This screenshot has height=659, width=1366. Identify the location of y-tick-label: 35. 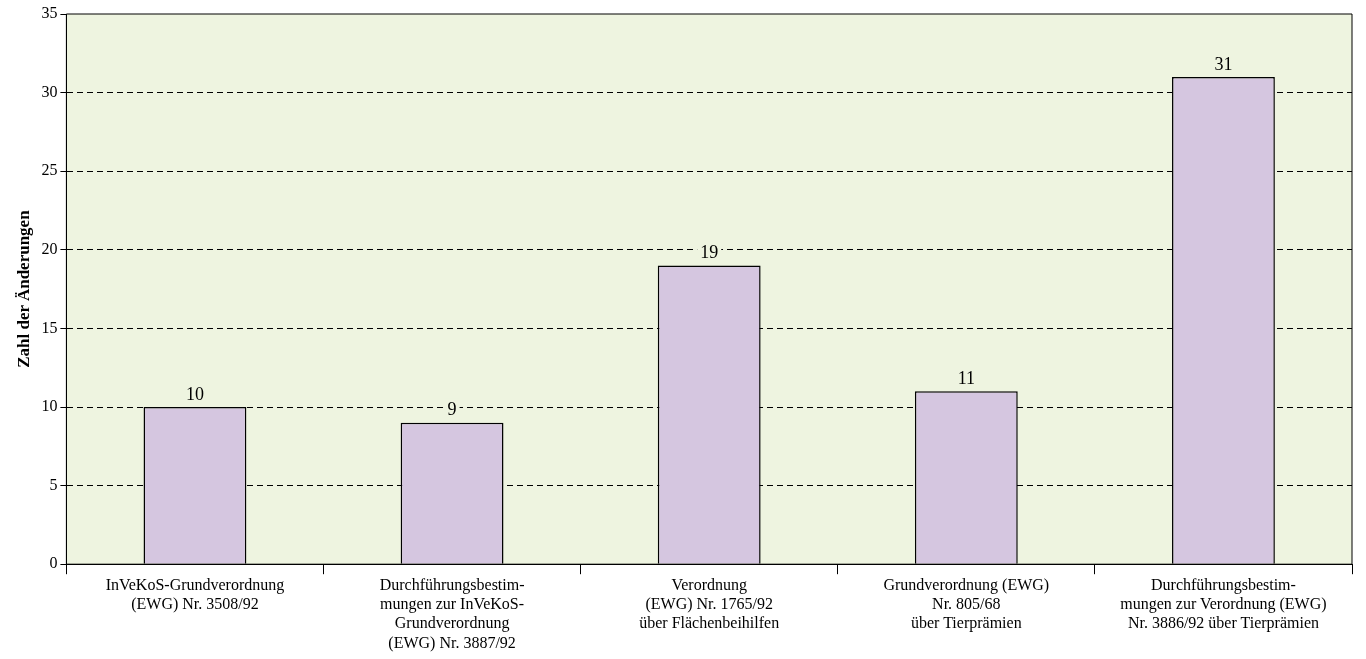
(49, 13).